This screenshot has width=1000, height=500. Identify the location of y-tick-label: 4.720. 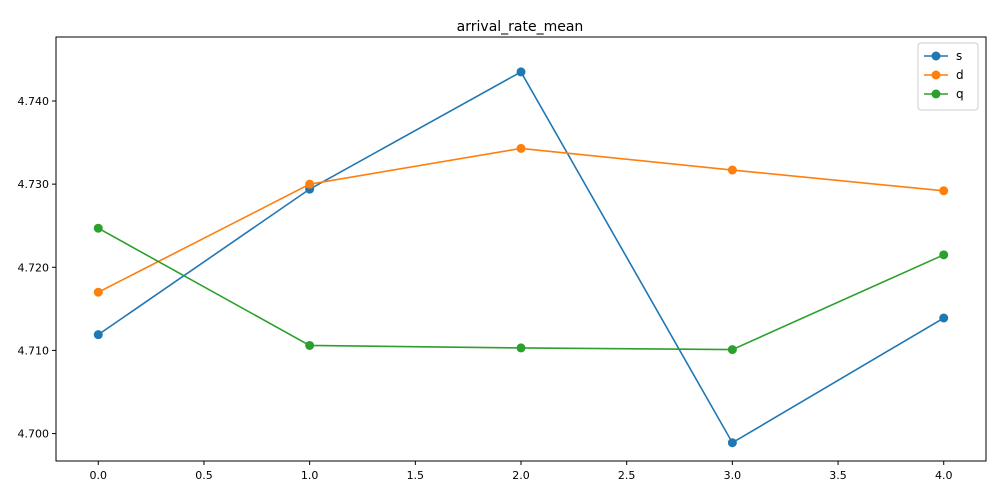
(34, 267).